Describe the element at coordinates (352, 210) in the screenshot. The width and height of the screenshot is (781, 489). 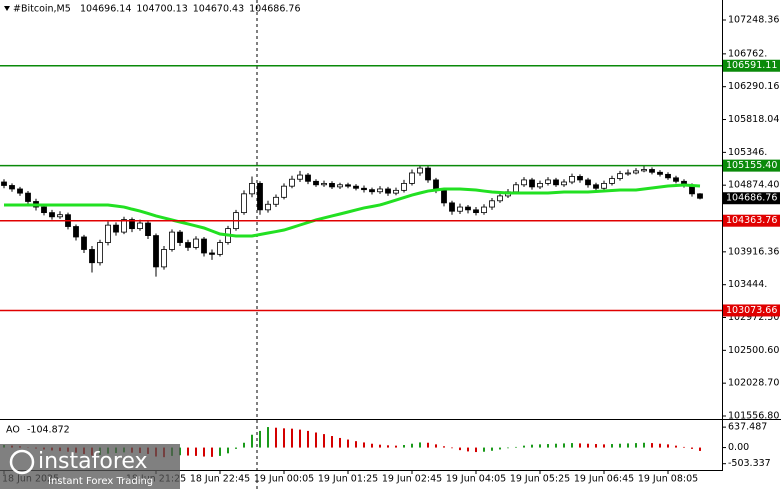
I see `moving-average` at that location.